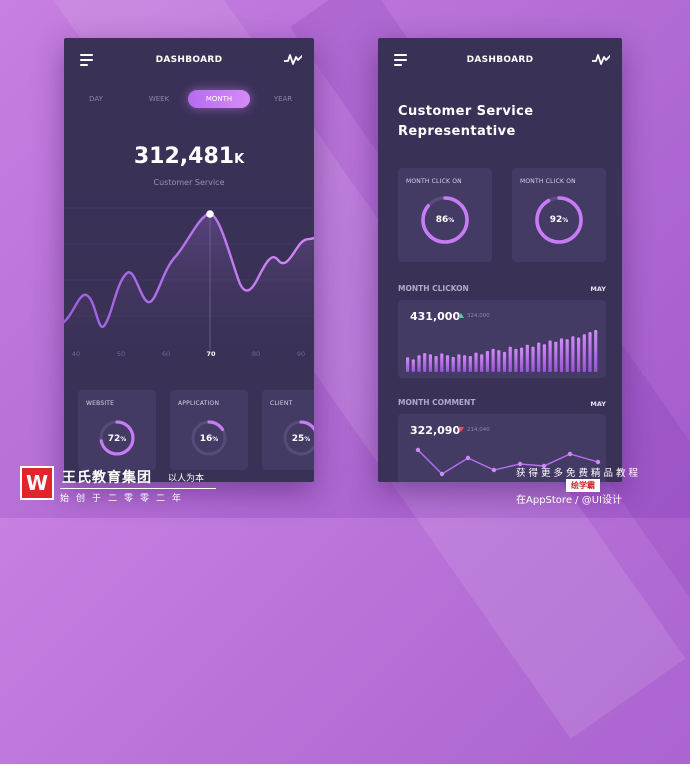 The width and height of the screenshot is (690, 764). What do you see at coordinates (199, 403) in the screenshot?
I see `card-title: APPLICATION` at bounding box center [199, 403].